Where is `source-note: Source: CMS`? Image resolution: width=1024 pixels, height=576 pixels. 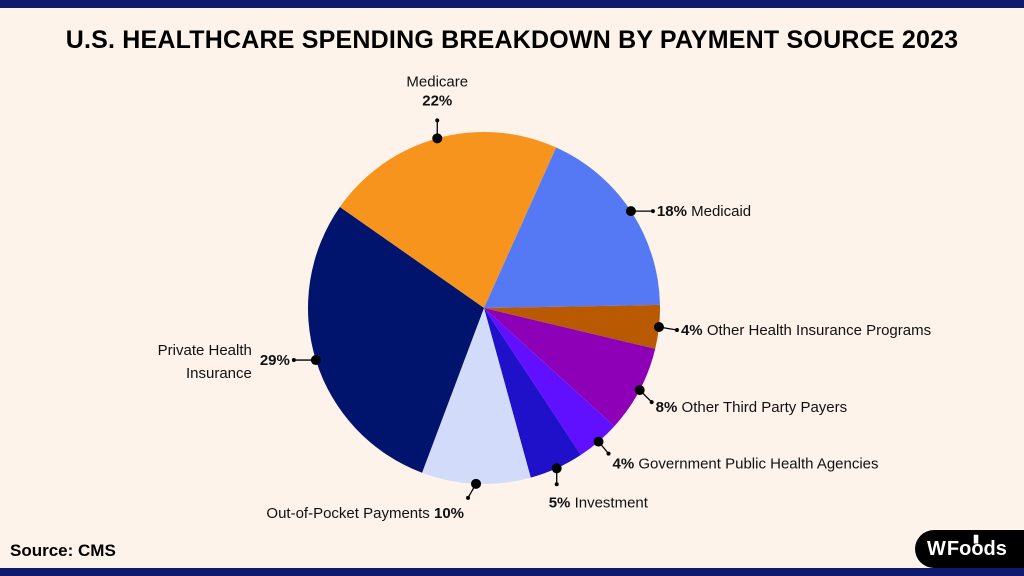
source-note: Source: CMS is located at coordinates (63, 550).